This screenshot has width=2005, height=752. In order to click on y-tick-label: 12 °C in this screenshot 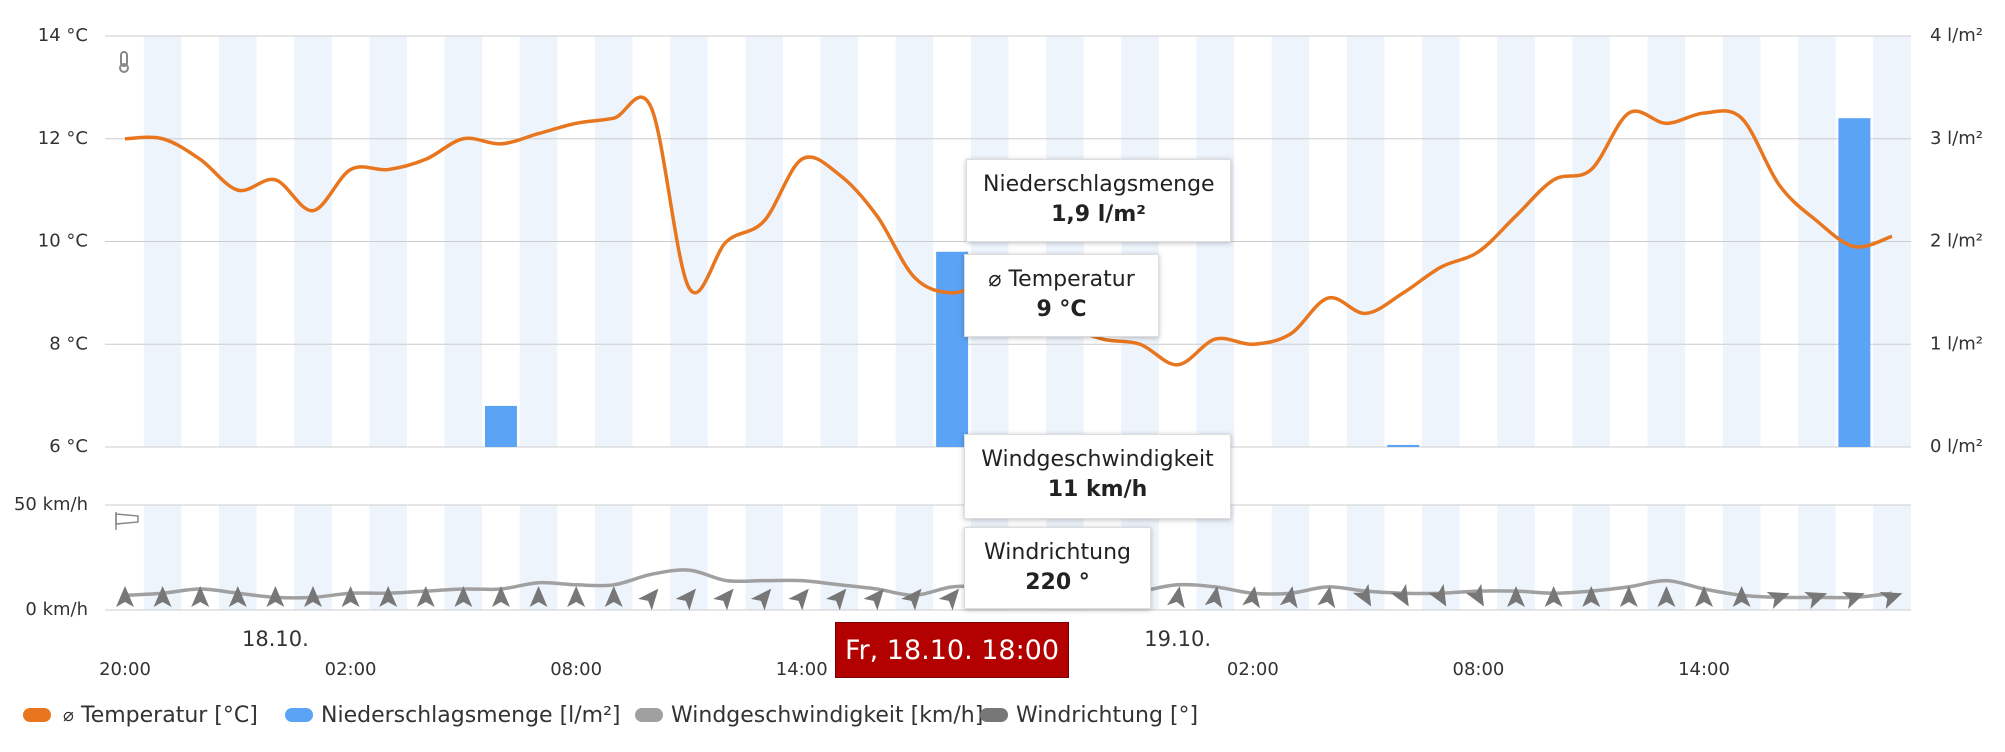, I will do `click(63, 138)`.